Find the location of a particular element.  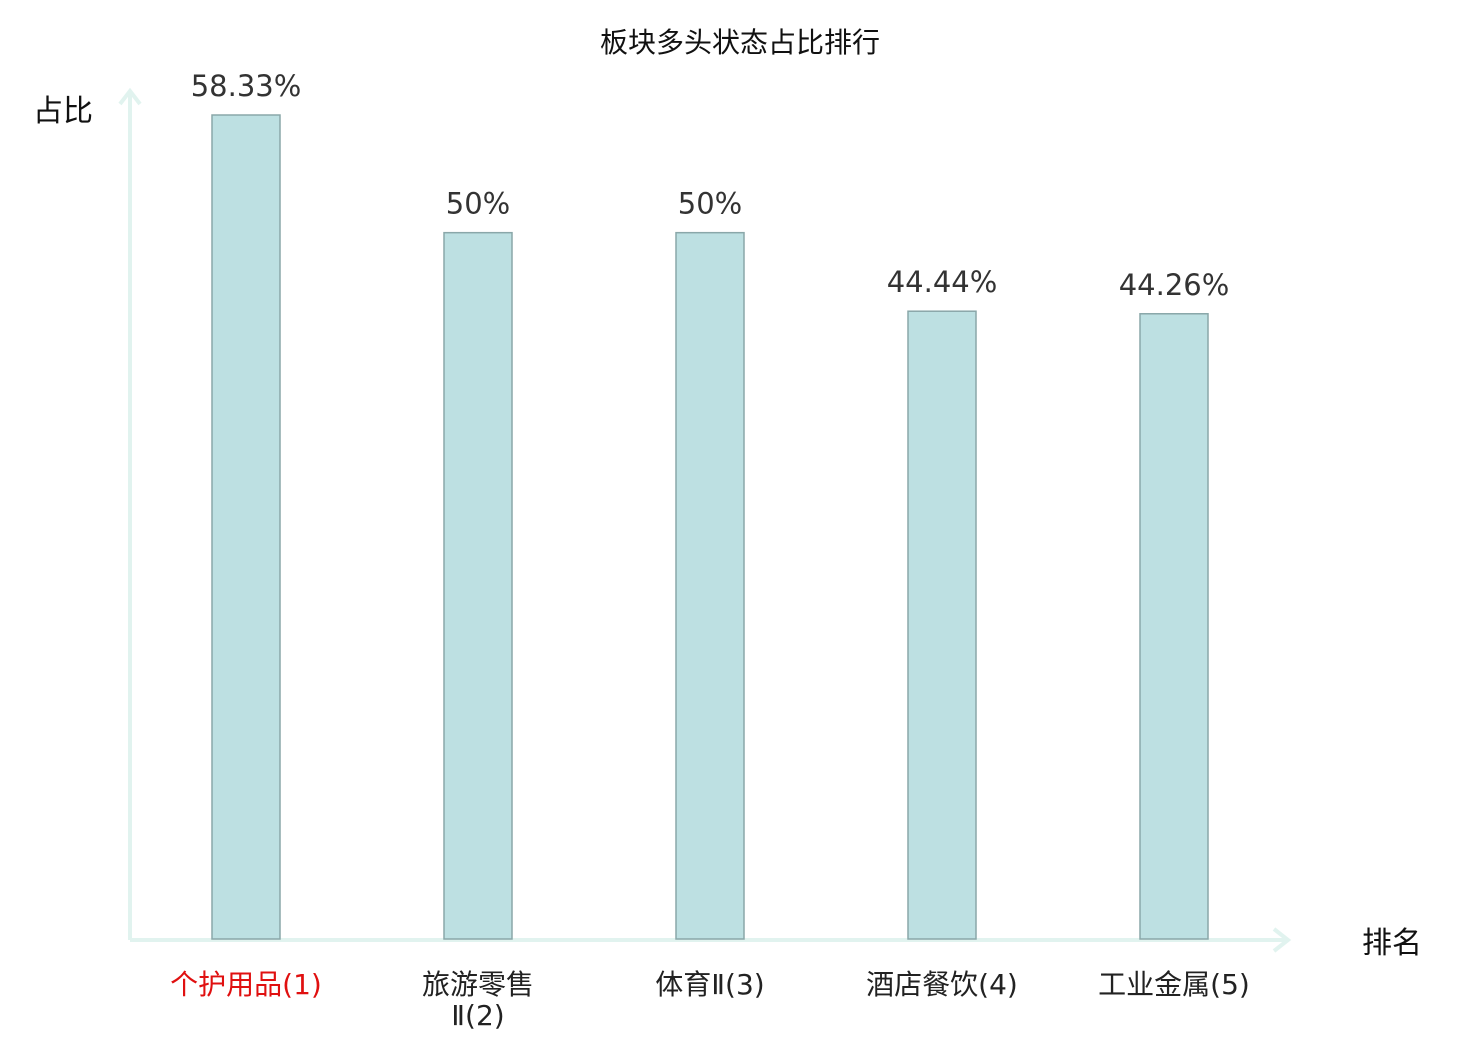

x-axis-arrow is located at coordinates (1282, 940).